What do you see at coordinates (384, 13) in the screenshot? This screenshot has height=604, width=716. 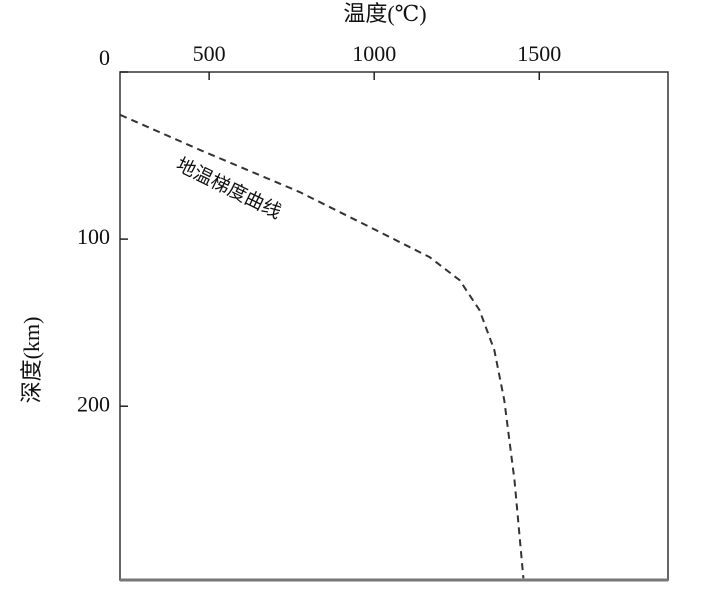 I see `x-axis-title: 温度(℃)` at bounding box center [384, 13].